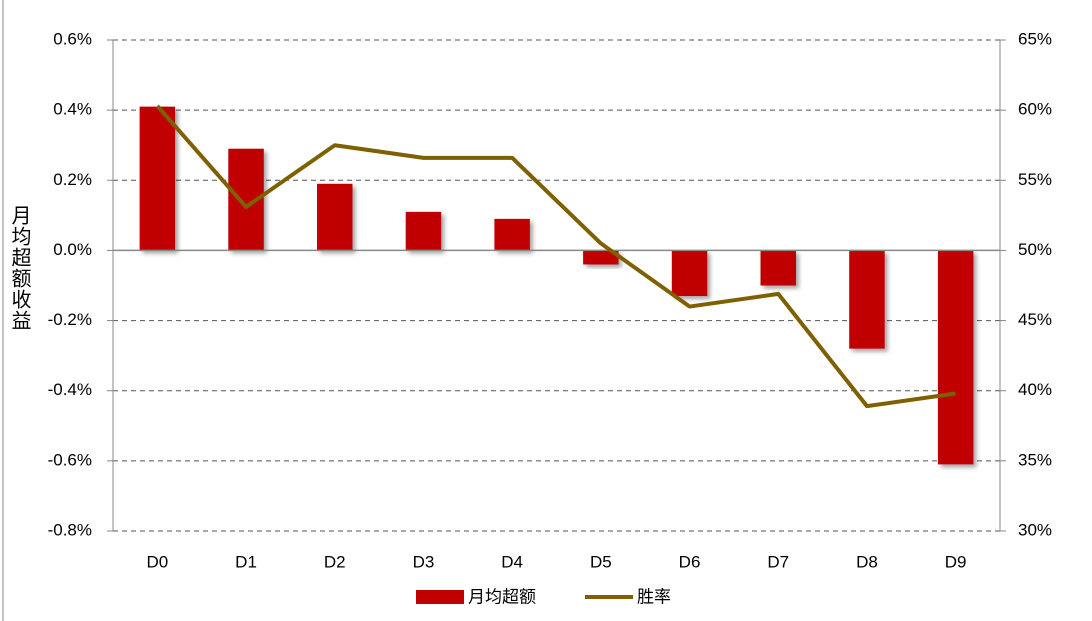 This screenshot has width=1092, height=621. Describe the element at coordinates (502, 596) in the screenshot. I see `legend-label: 月均超额` at that location.